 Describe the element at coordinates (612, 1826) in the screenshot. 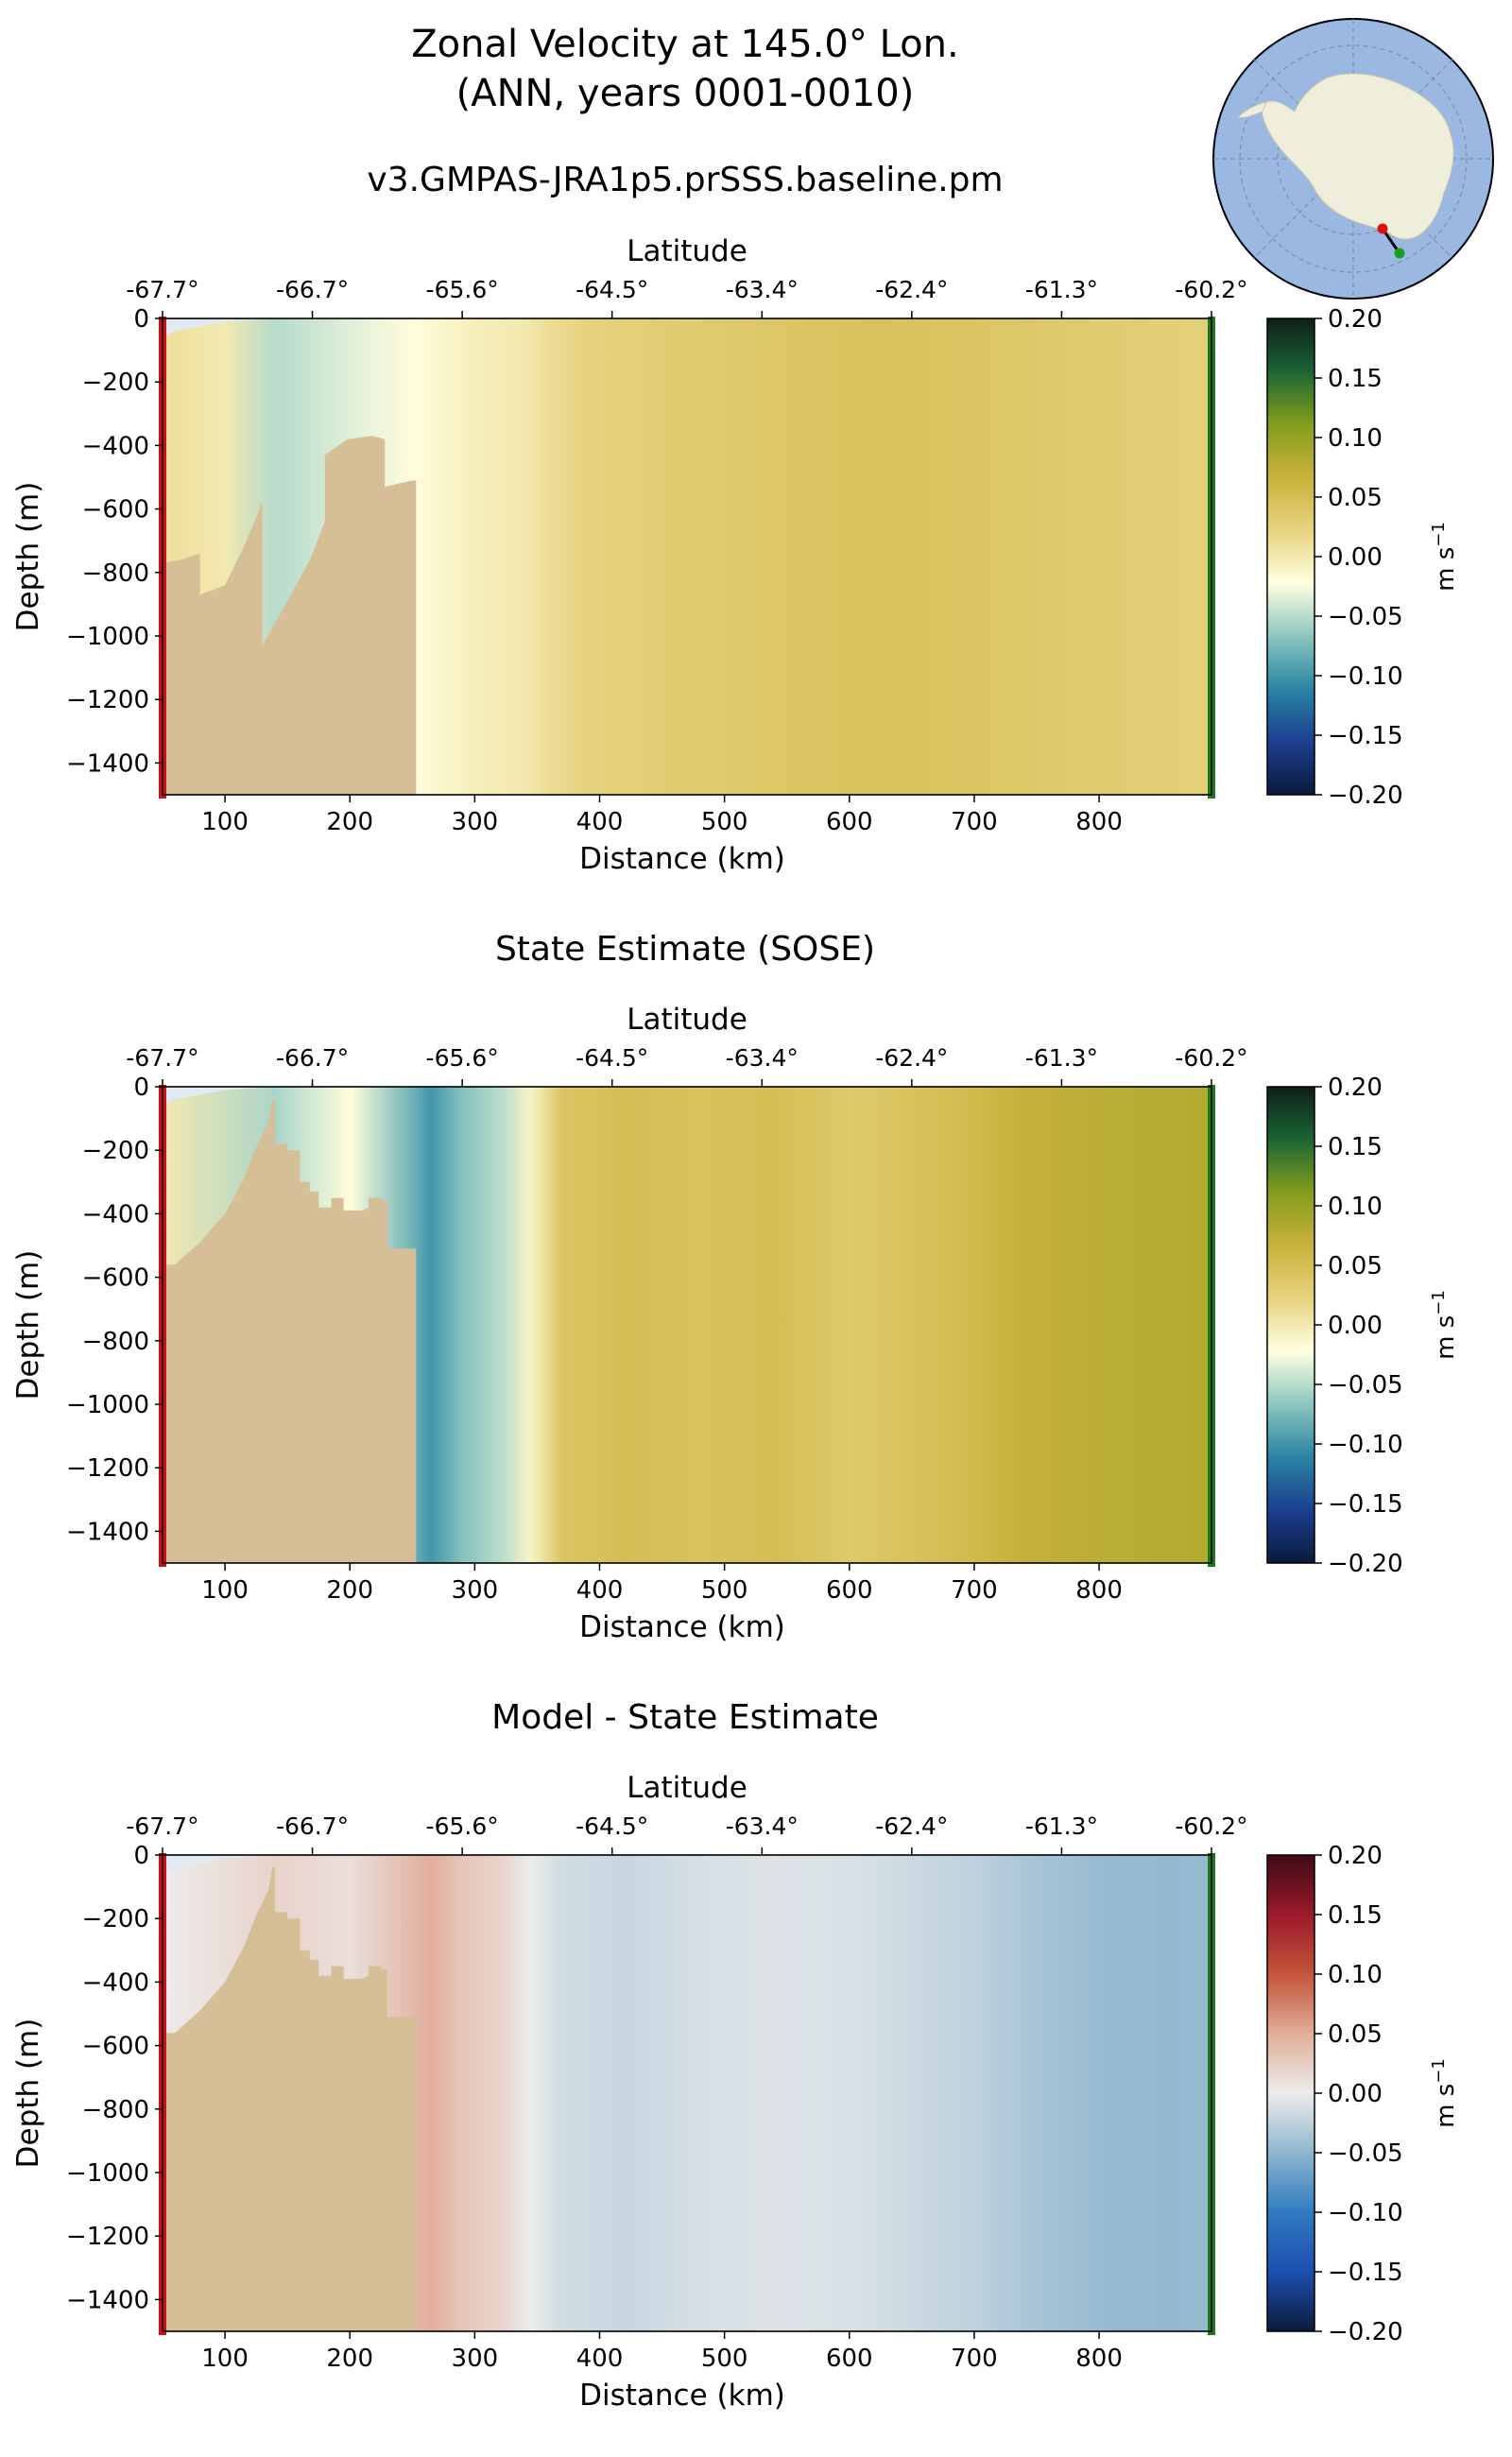

I see `latitude-tick-label: -64.5°` at that location.